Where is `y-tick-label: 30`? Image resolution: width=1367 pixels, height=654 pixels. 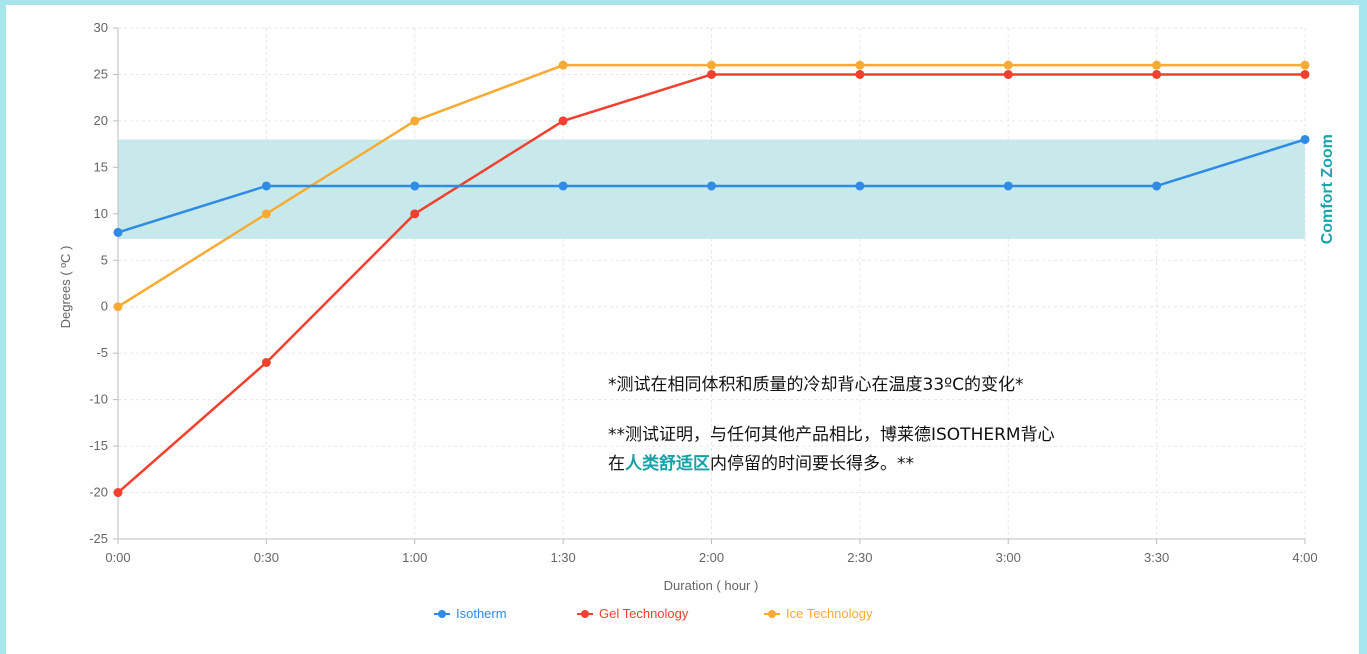
y-tick-label: 30 is located at coordinates (101, 27).